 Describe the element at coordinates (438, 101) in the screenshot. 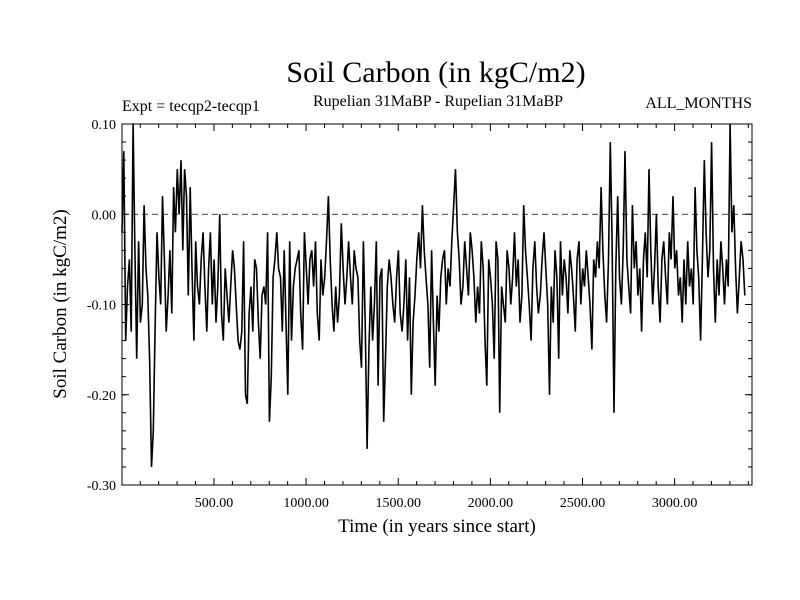

I see `subtitle-period: Rupelian 31MaBP - Rupelian 31MaBP` at that location.